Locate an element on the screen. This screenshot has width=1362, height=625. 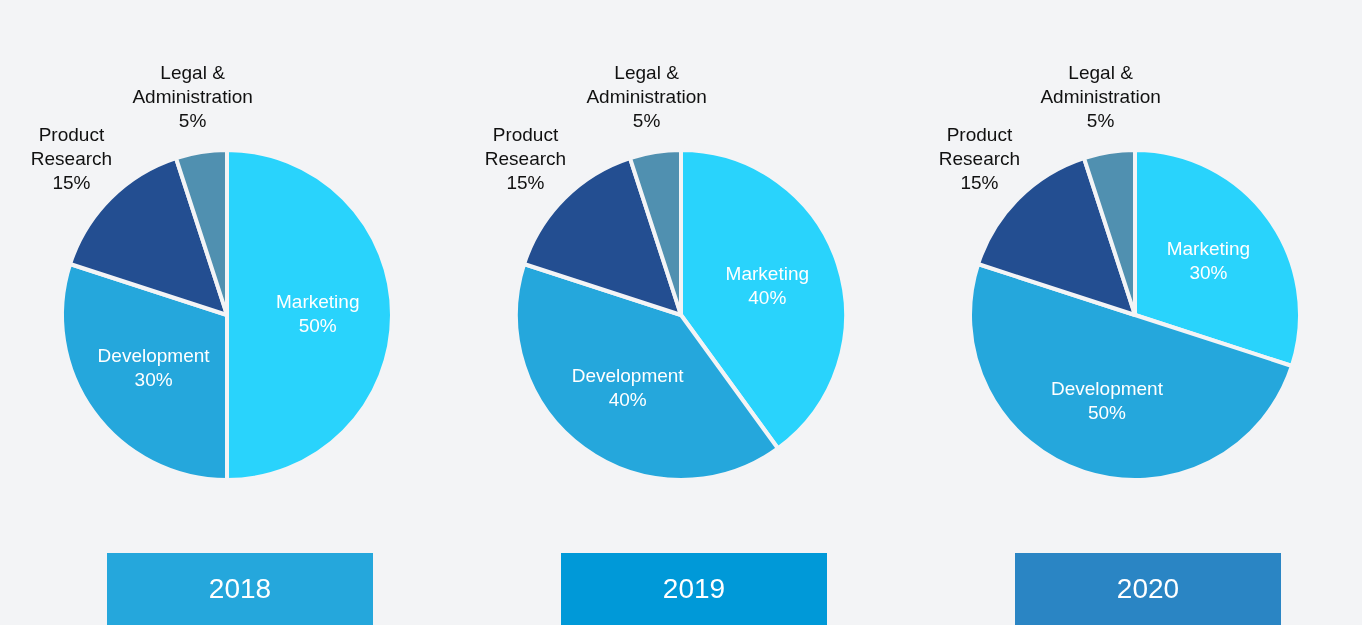
text: 2019 is located at coordinates (694, 589).